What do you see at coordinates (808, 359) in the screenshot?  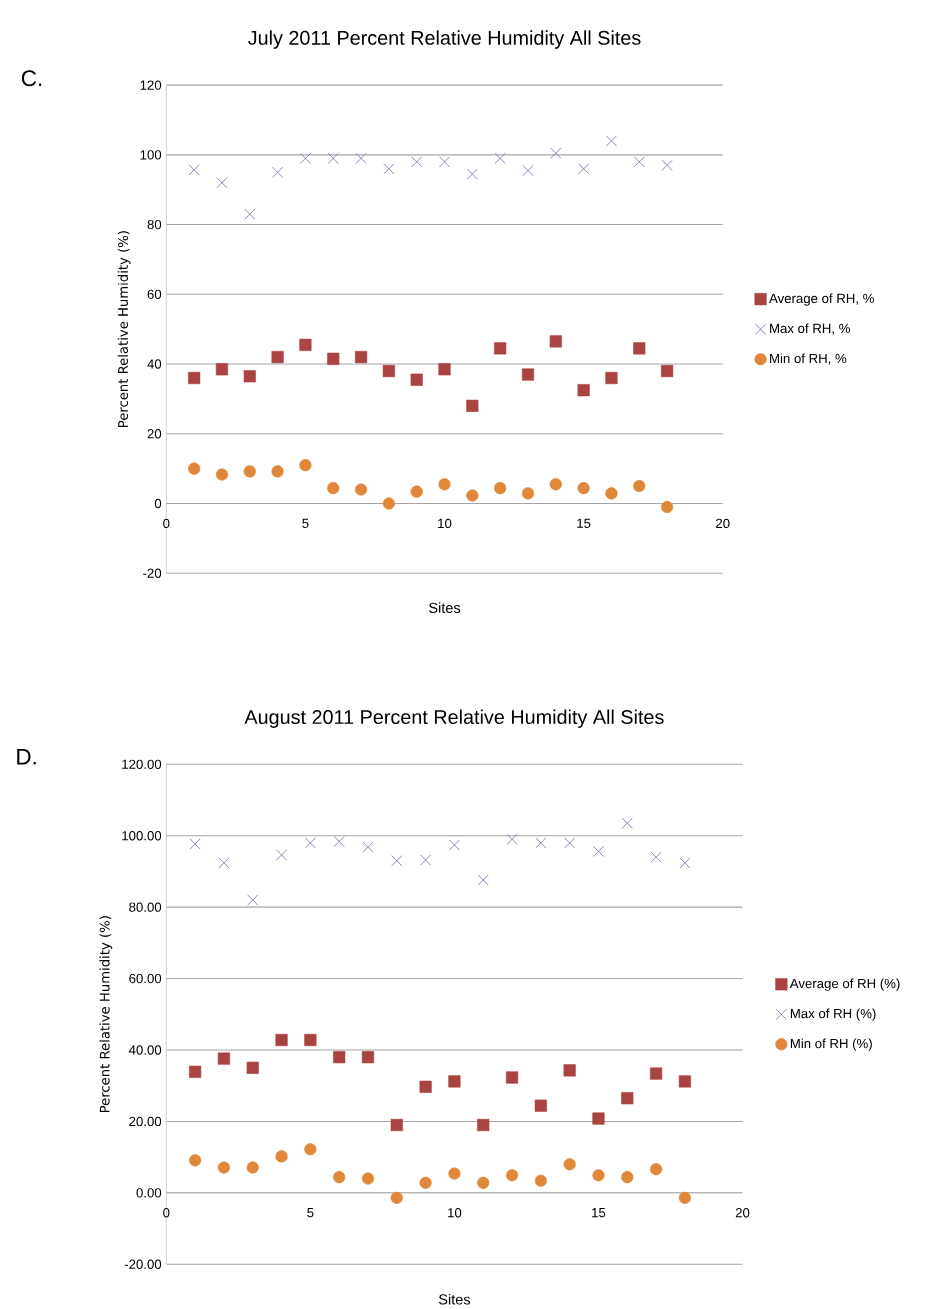 I see `legend-label: Min of RH, %` at bounding box center [808, 359].